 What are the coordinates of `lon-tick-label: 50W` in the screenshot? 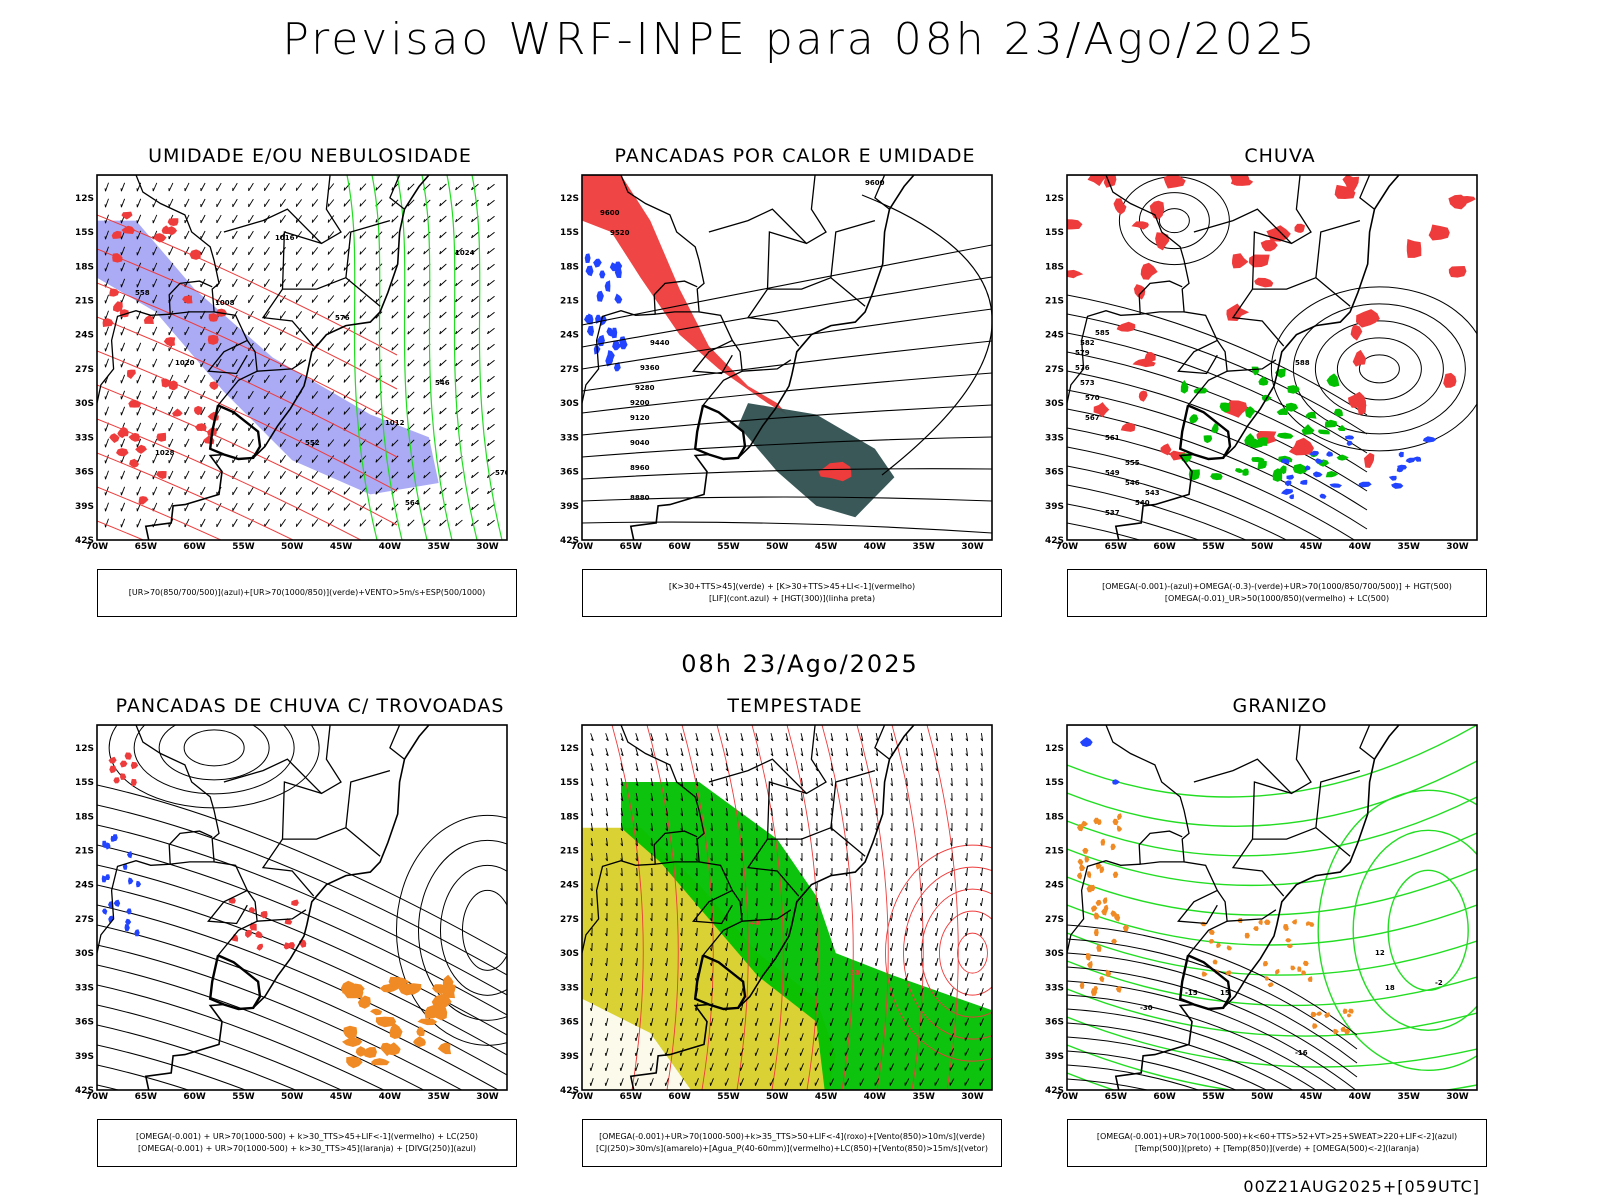 It's located at (777, 1097).